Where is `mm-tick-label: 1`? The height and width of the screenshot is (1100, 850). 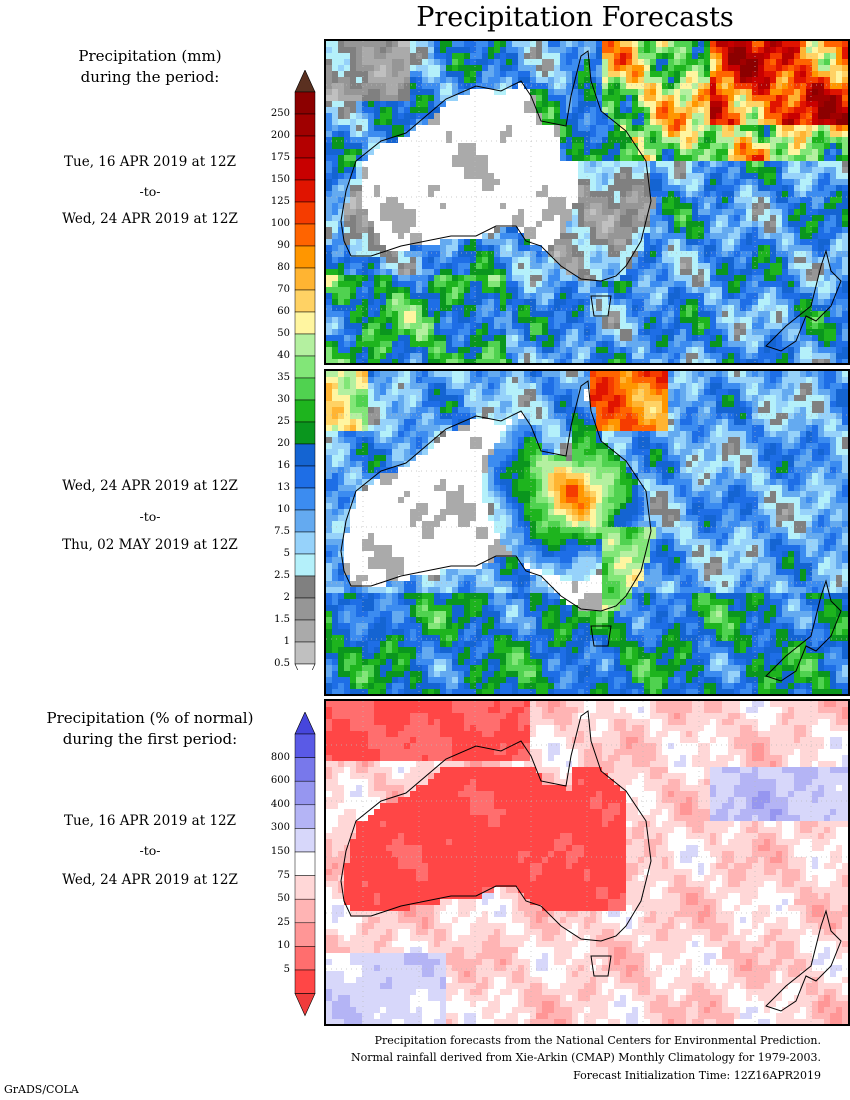
mm-tick-label: 1 is located at coordinates (286, 641).